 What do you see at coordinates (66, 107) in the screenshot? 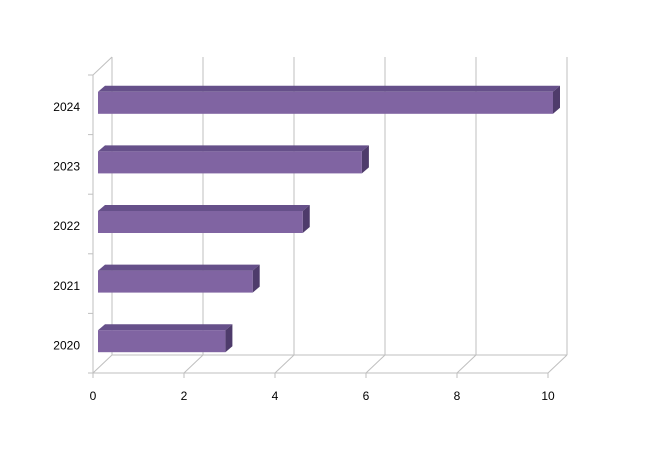
I see `y-tick-label: 2024` at bounding box center [66, 107].